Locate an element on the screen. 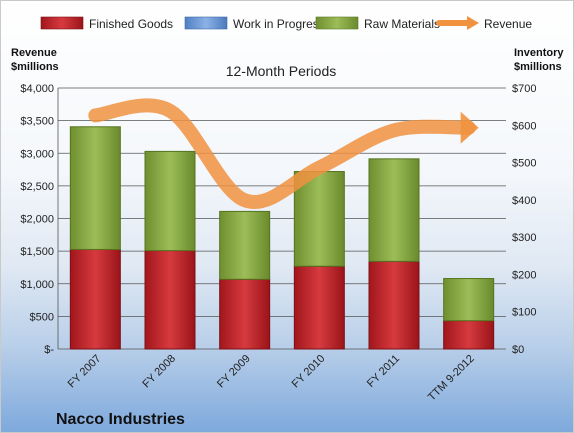  left-tick-label: $3,500 is located at coordinates (37, 122).